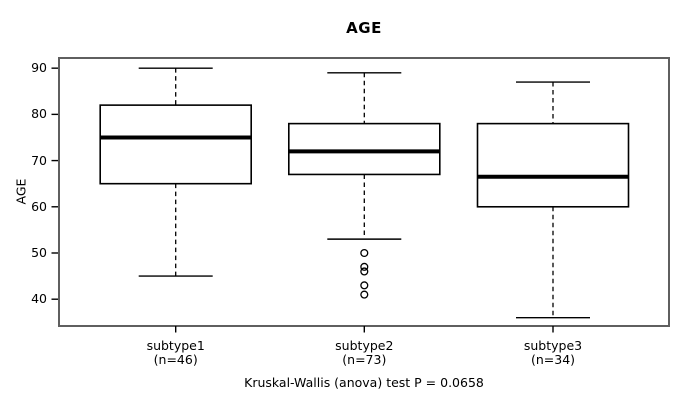  I want to click on x-group-label-subtype2: subtype2 (n=73), so click(364, 352).